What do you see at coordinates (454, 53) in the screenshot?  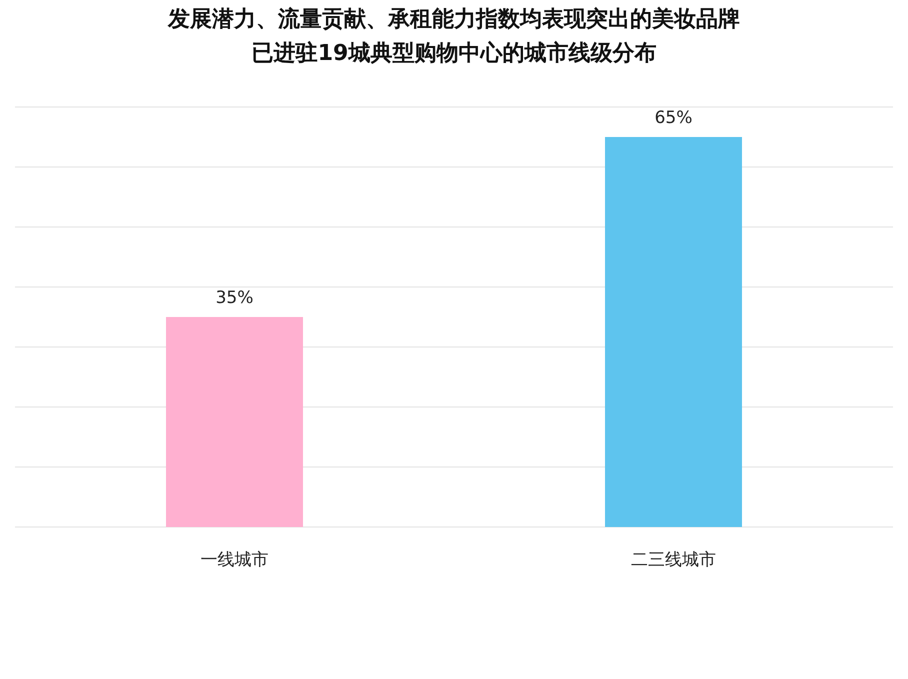 I see `chart-subtitle: 已进驻19城典型购物中心的城市线级分布` at bounding box center [454, 53].